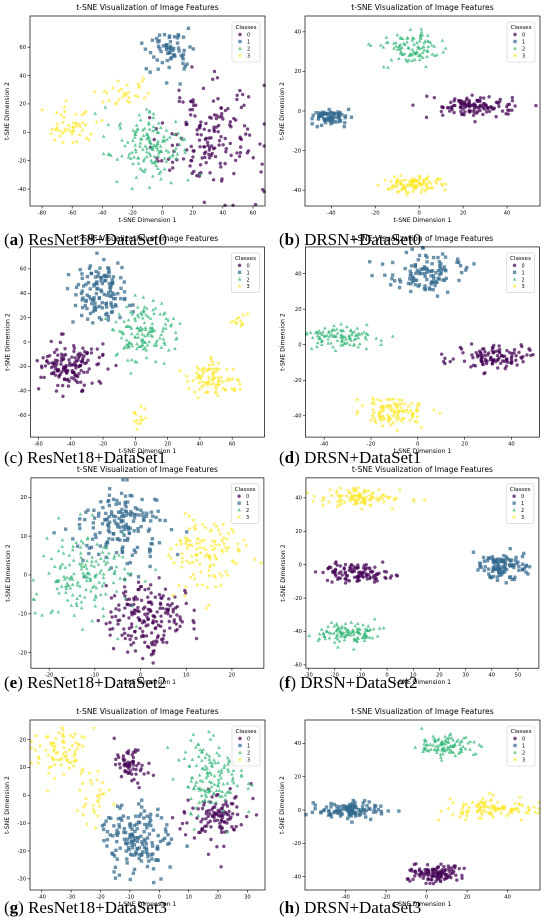 This screenshot has width=550, height=924. What do you see at coordinates (463, 214) in the screenshot?
I see `x-tick-label: 20` at bounding box center [463, 214].